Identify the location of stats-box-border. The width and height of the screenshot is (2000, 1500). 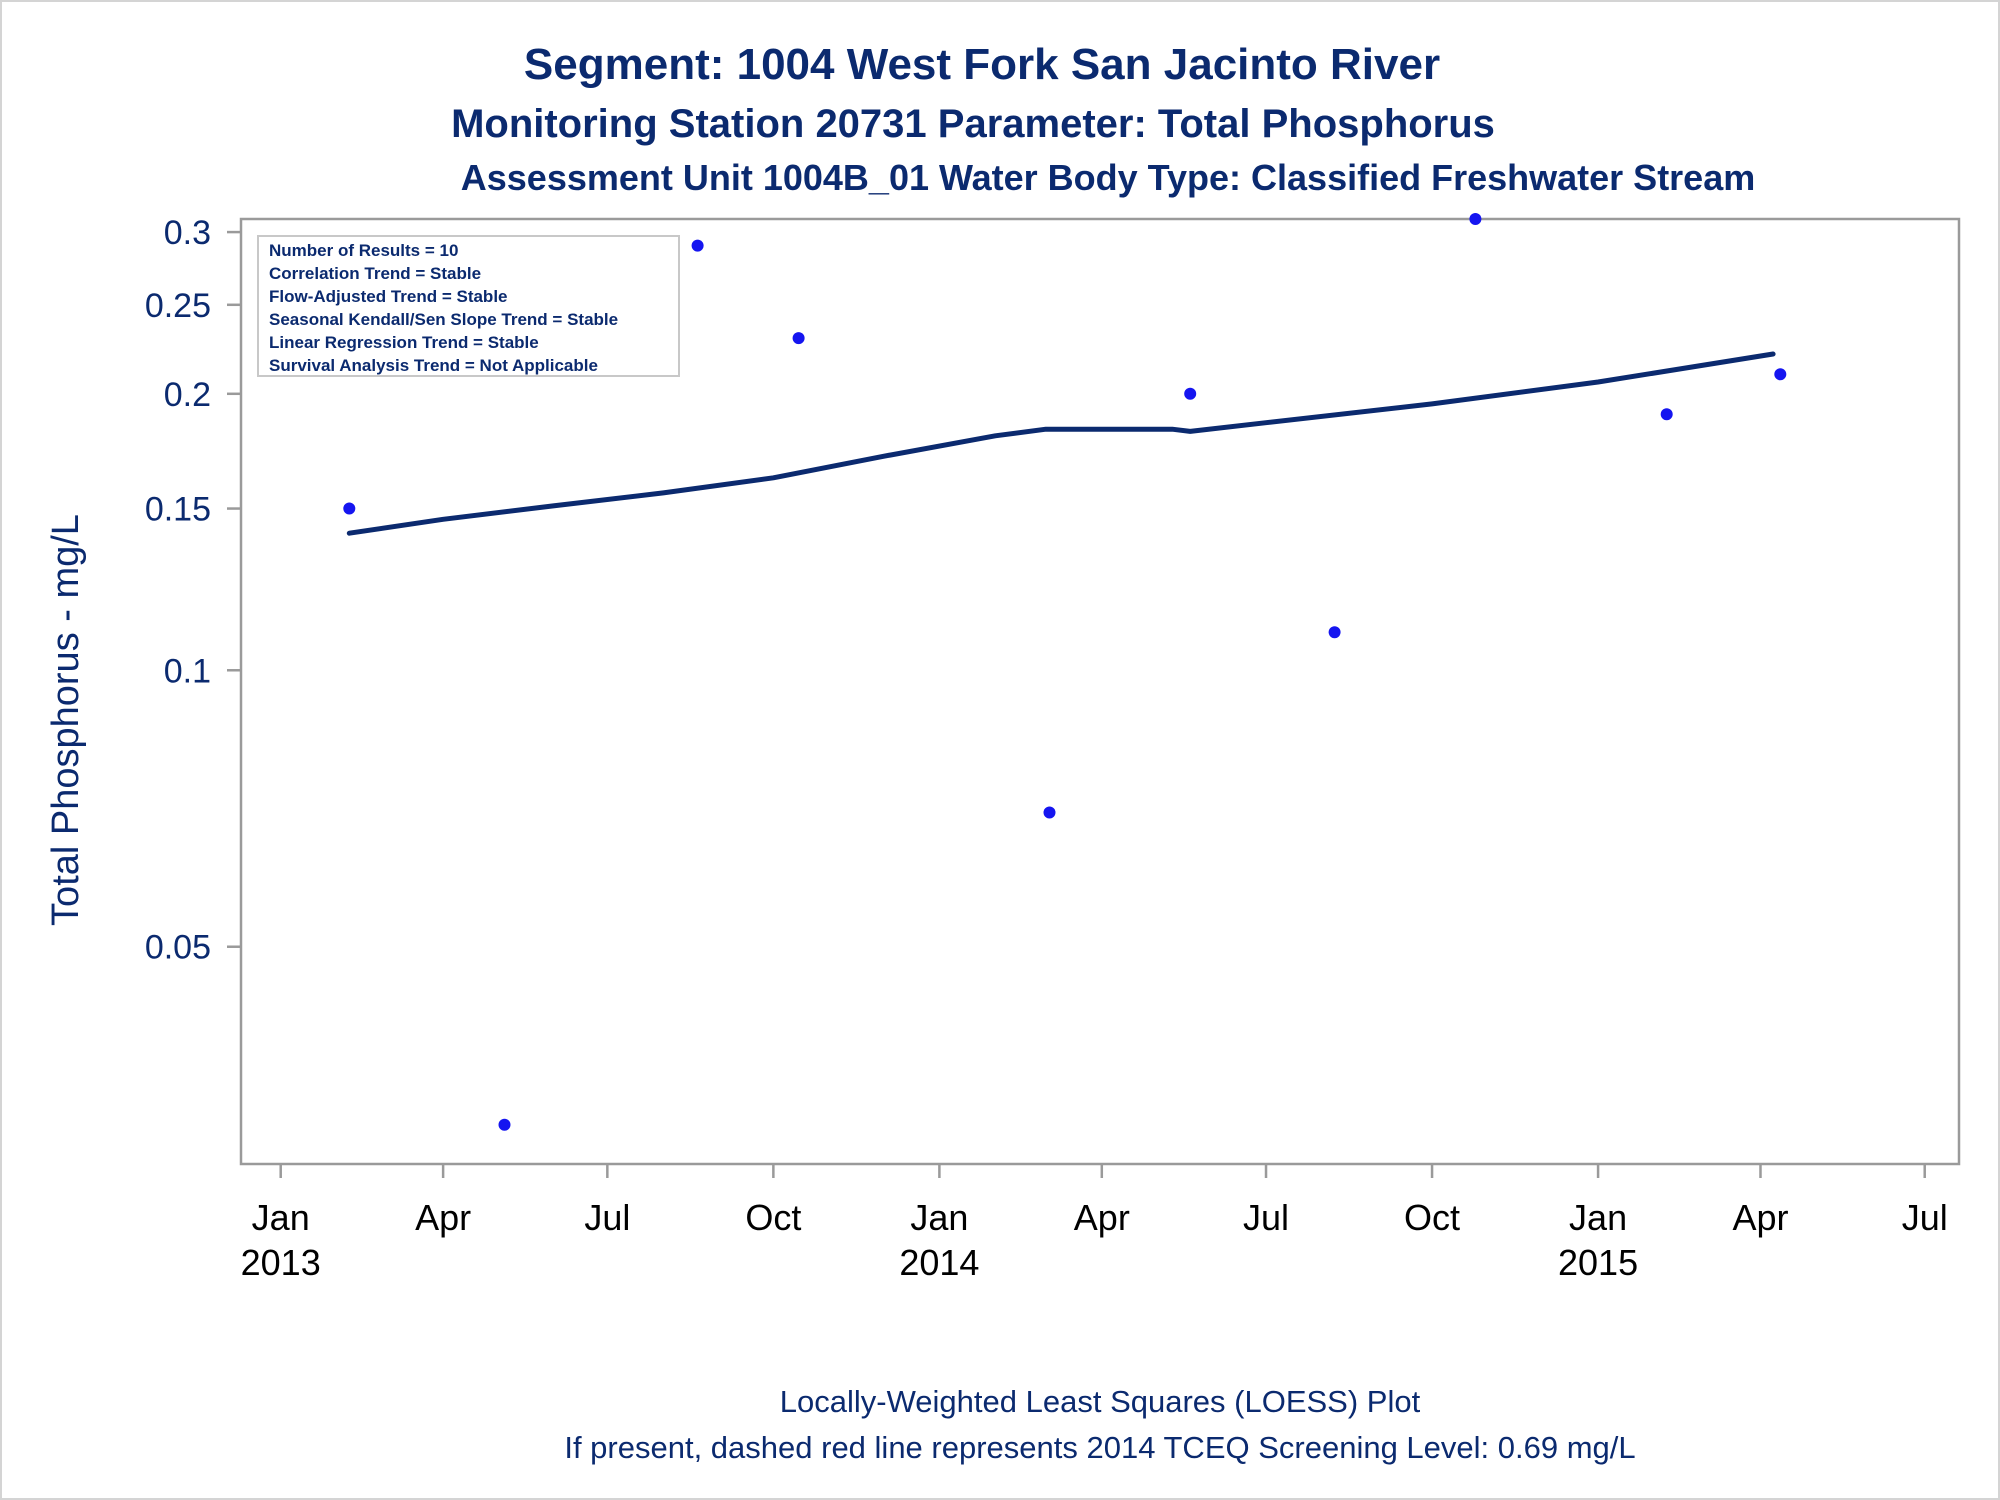
(468, 306).